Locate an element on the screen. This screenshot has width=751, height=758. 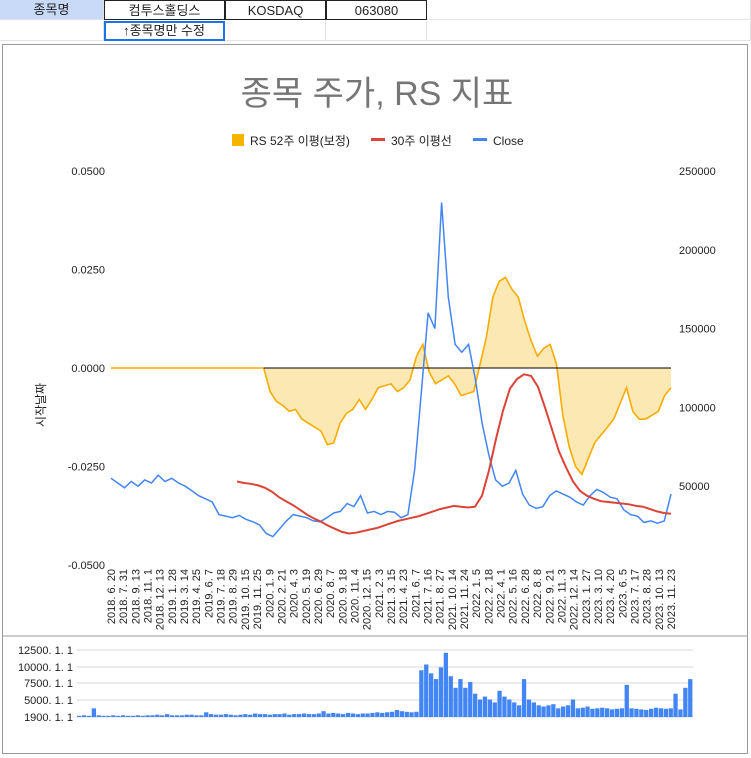
legend-label-close: Close is located at coordinates (508, 141).